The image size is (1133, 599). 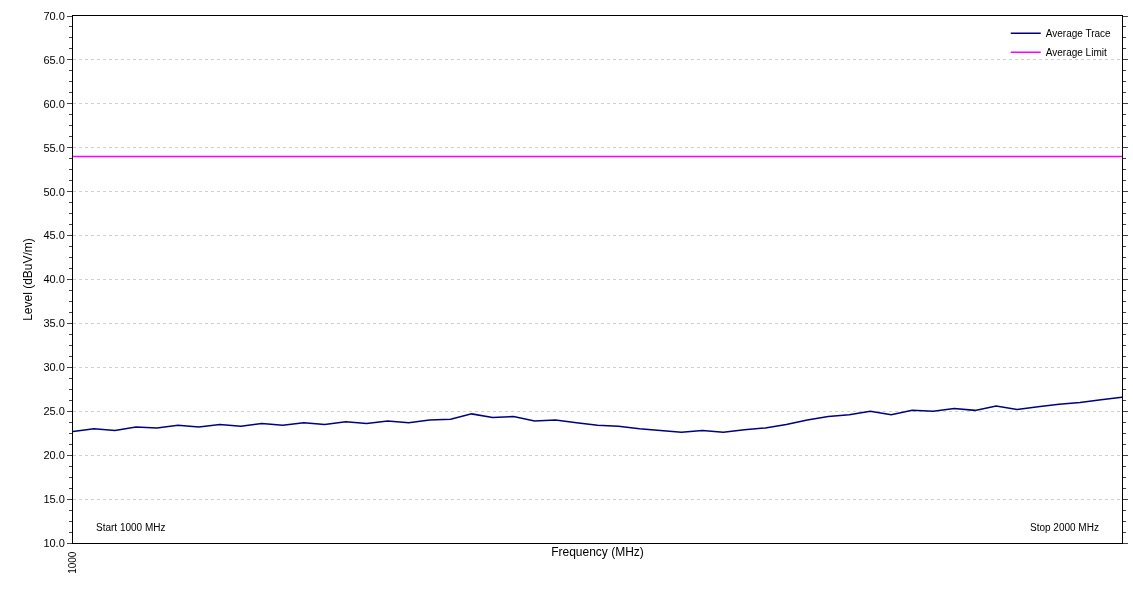 I want to click on y-tick-label: 40.0, so click(x=54, y=279).